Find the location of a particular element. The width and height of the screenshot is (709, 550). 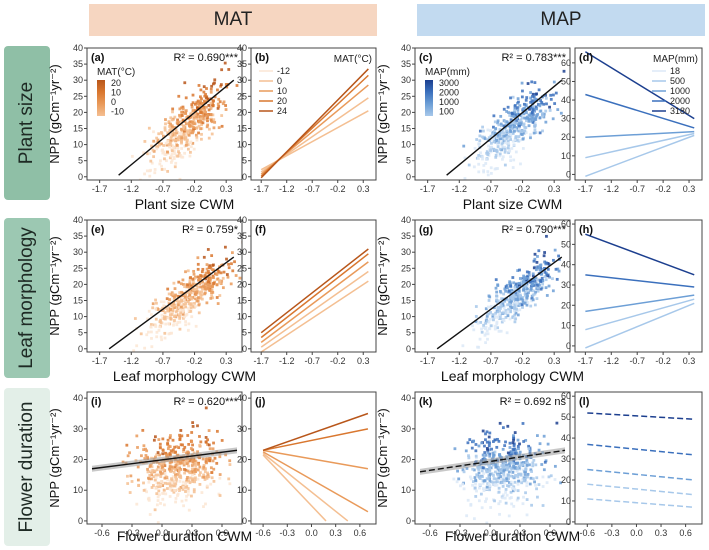

y-tick-label: 30 is located at coordinates (566, 285).